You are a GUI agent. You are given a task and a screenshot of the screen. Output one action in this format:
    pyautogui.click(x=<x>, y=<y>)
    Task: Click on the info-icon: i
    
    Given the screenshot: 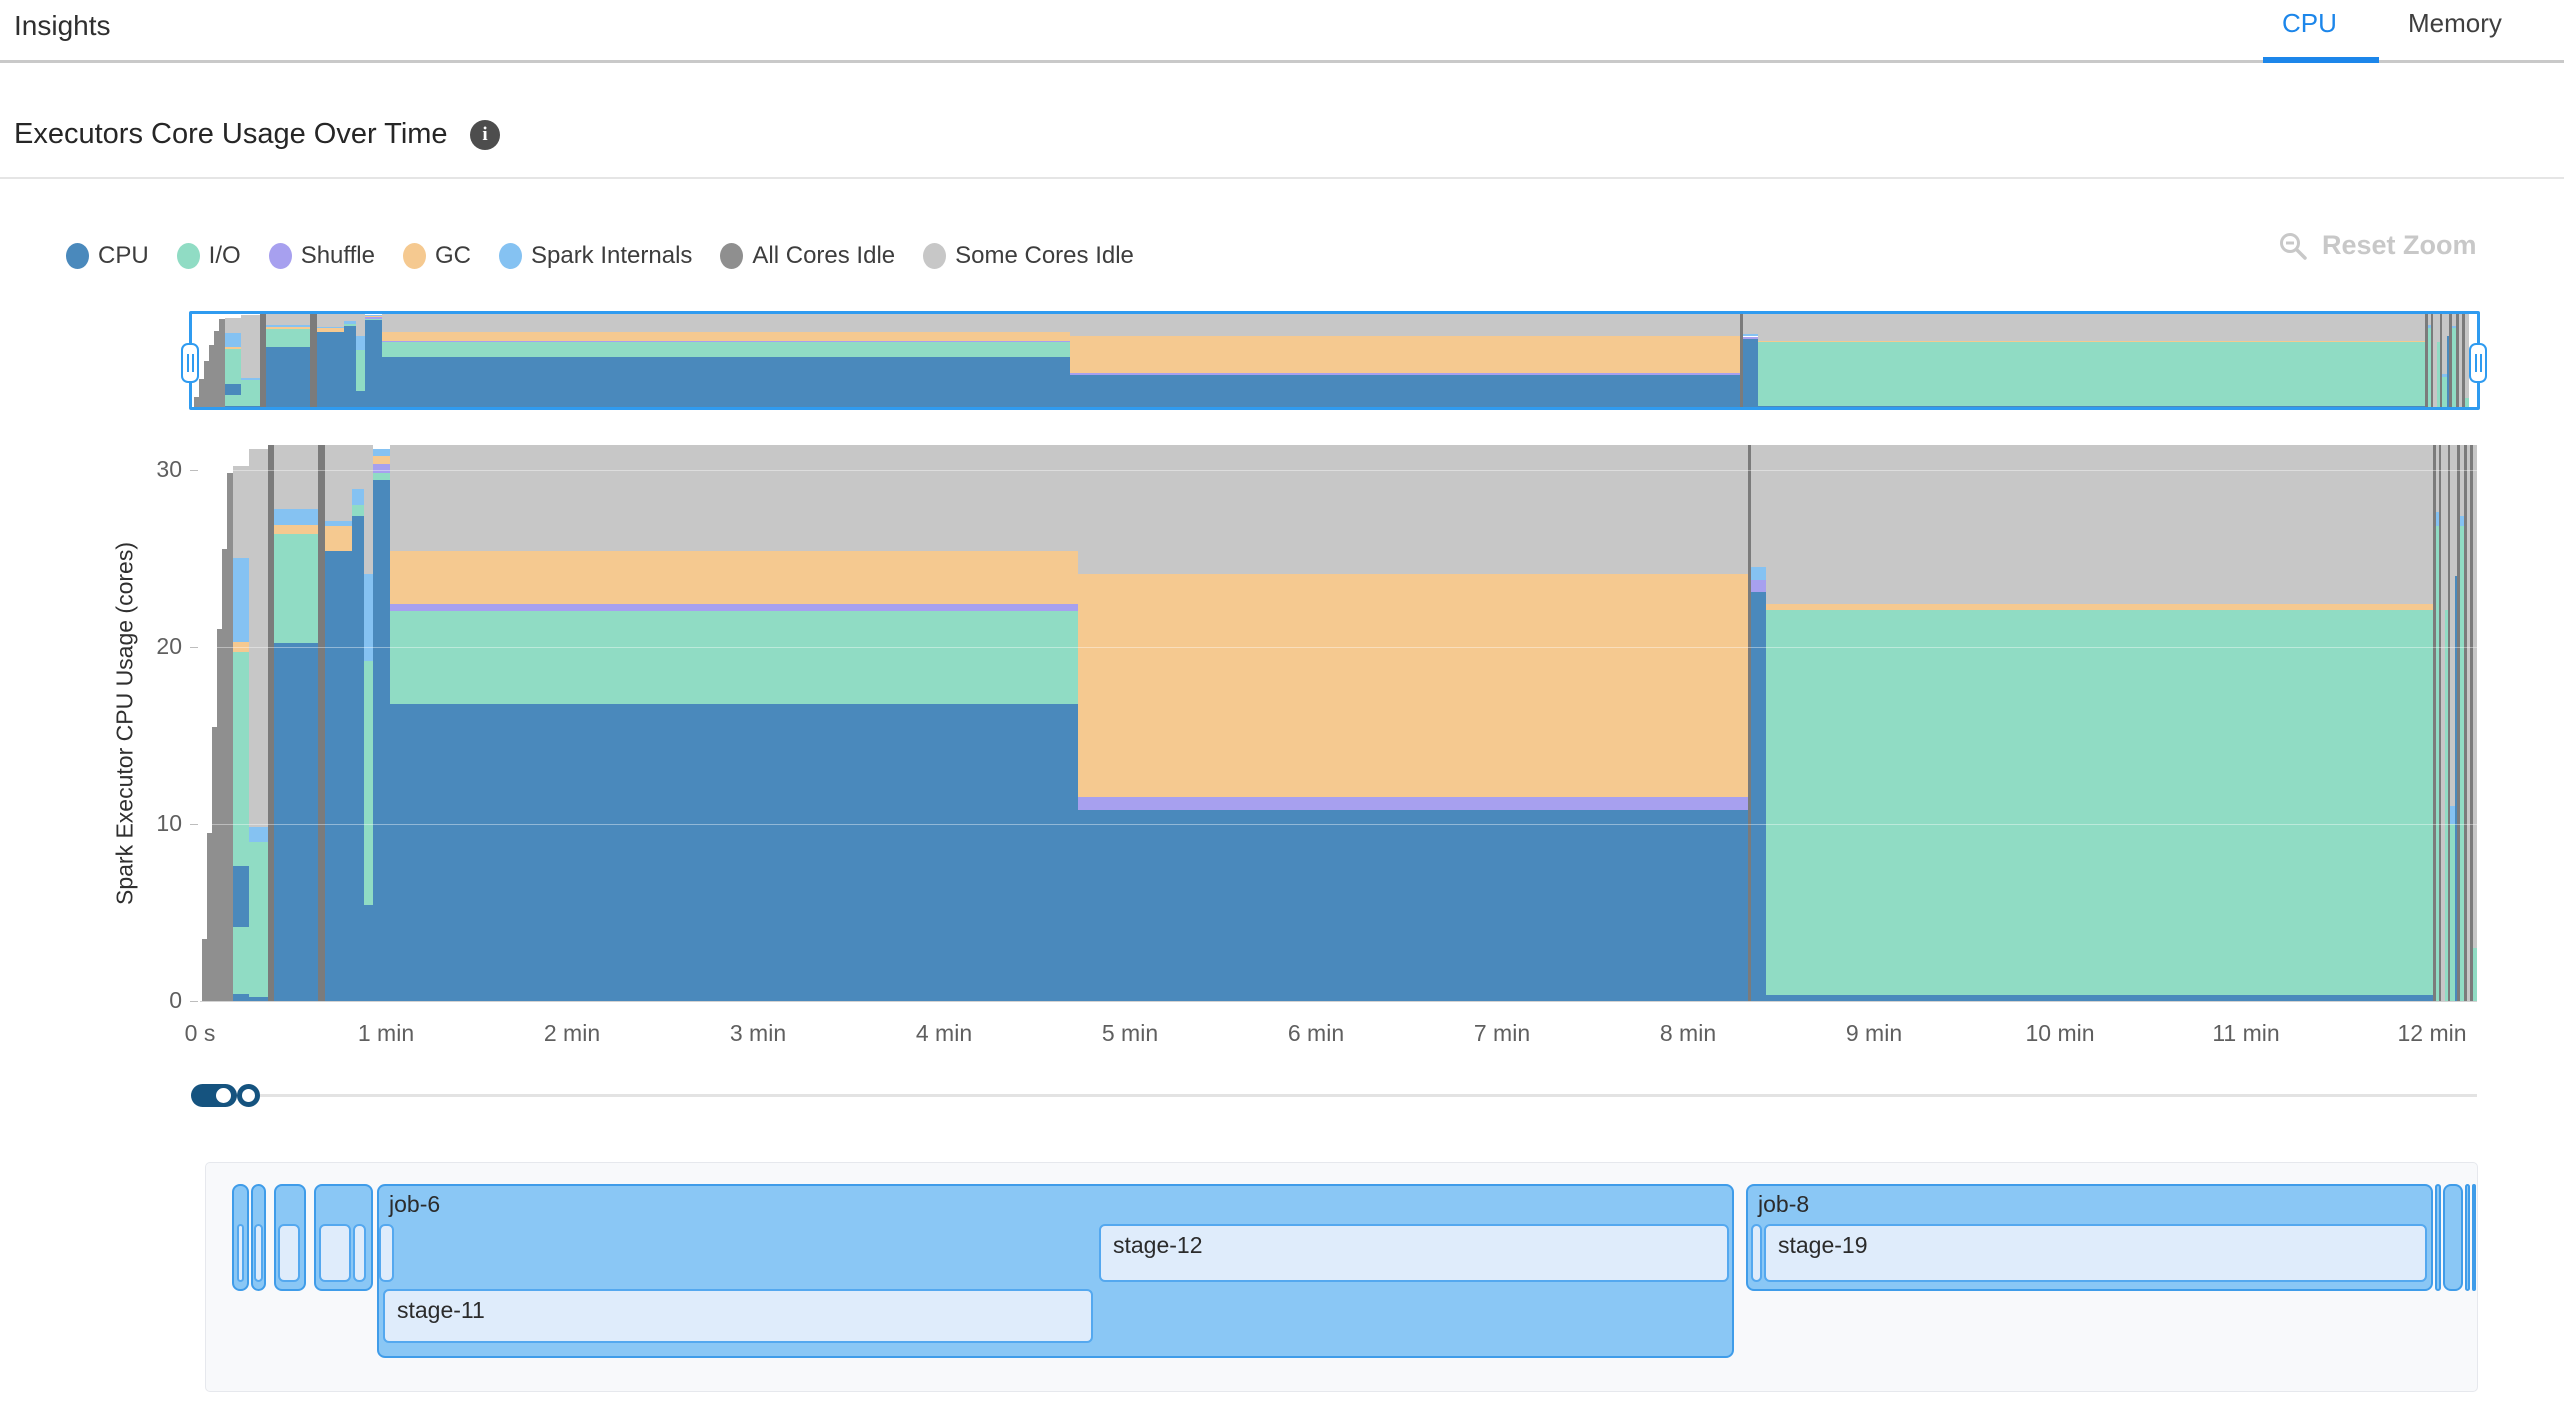 What is the action you would take?
    pyautogui.click(x=485, y=135)
    